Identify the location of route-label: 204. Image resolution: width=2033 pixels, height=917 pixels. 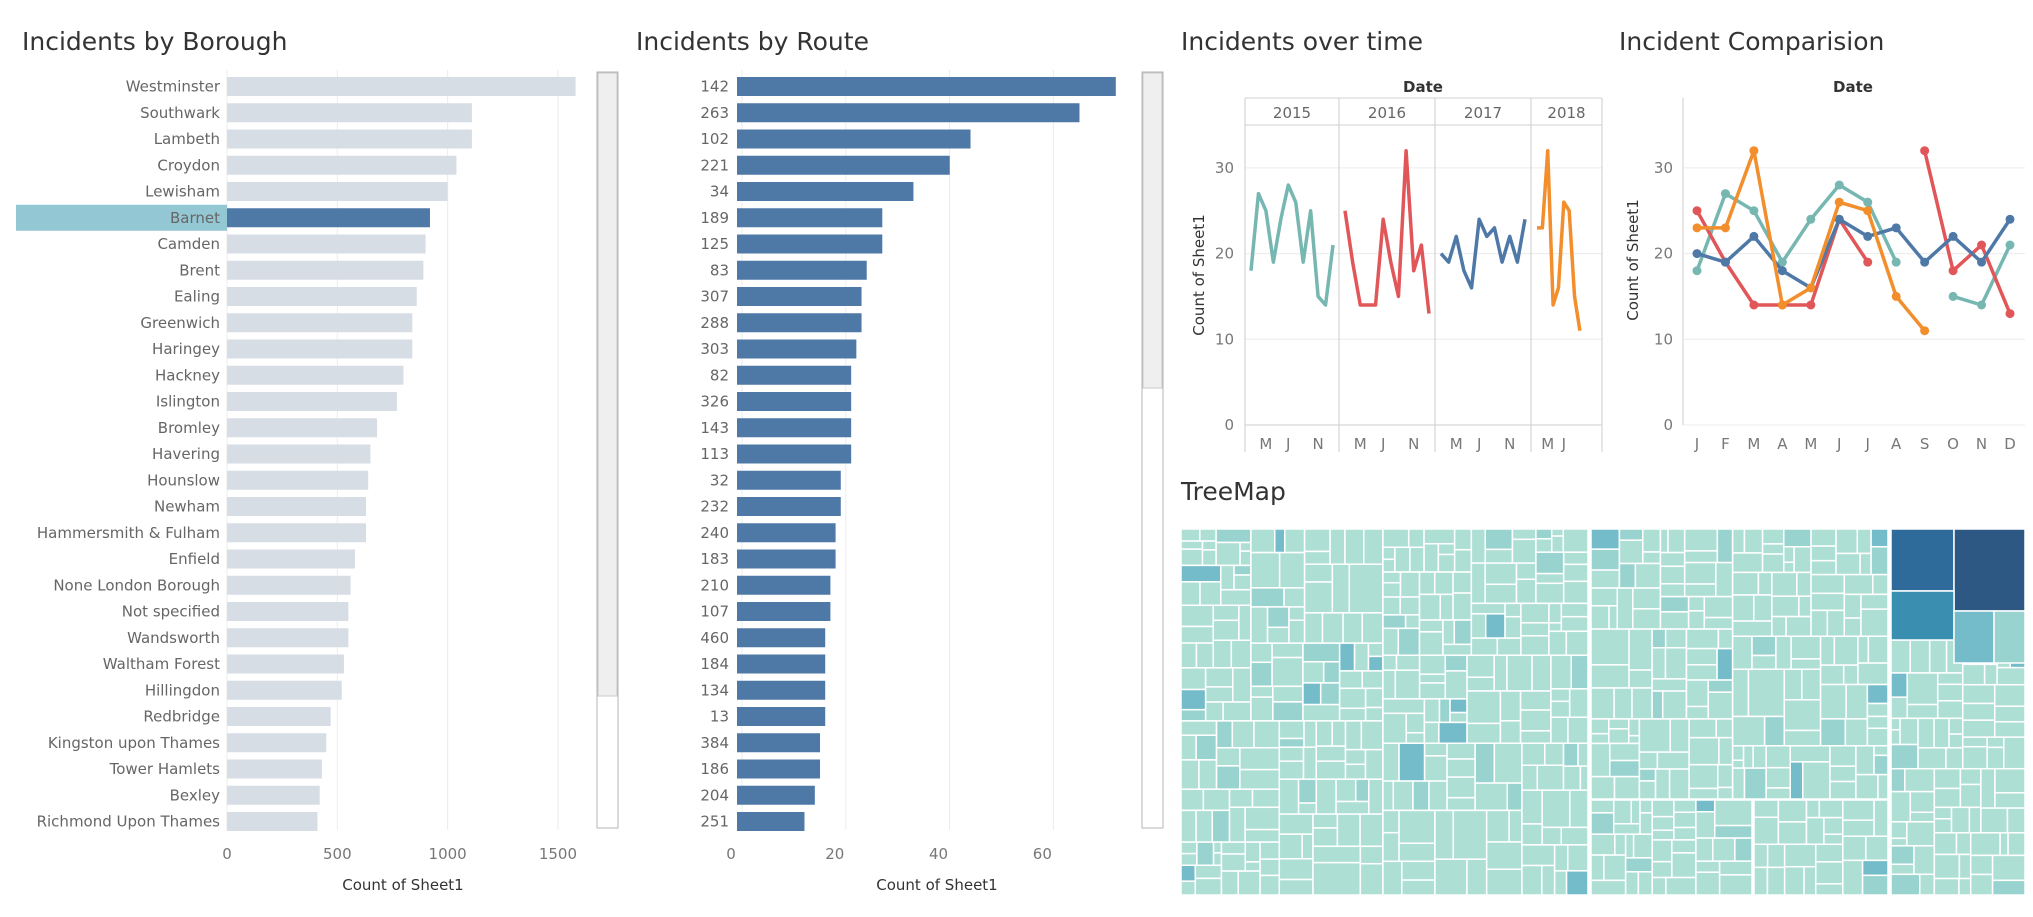
(714, 795).